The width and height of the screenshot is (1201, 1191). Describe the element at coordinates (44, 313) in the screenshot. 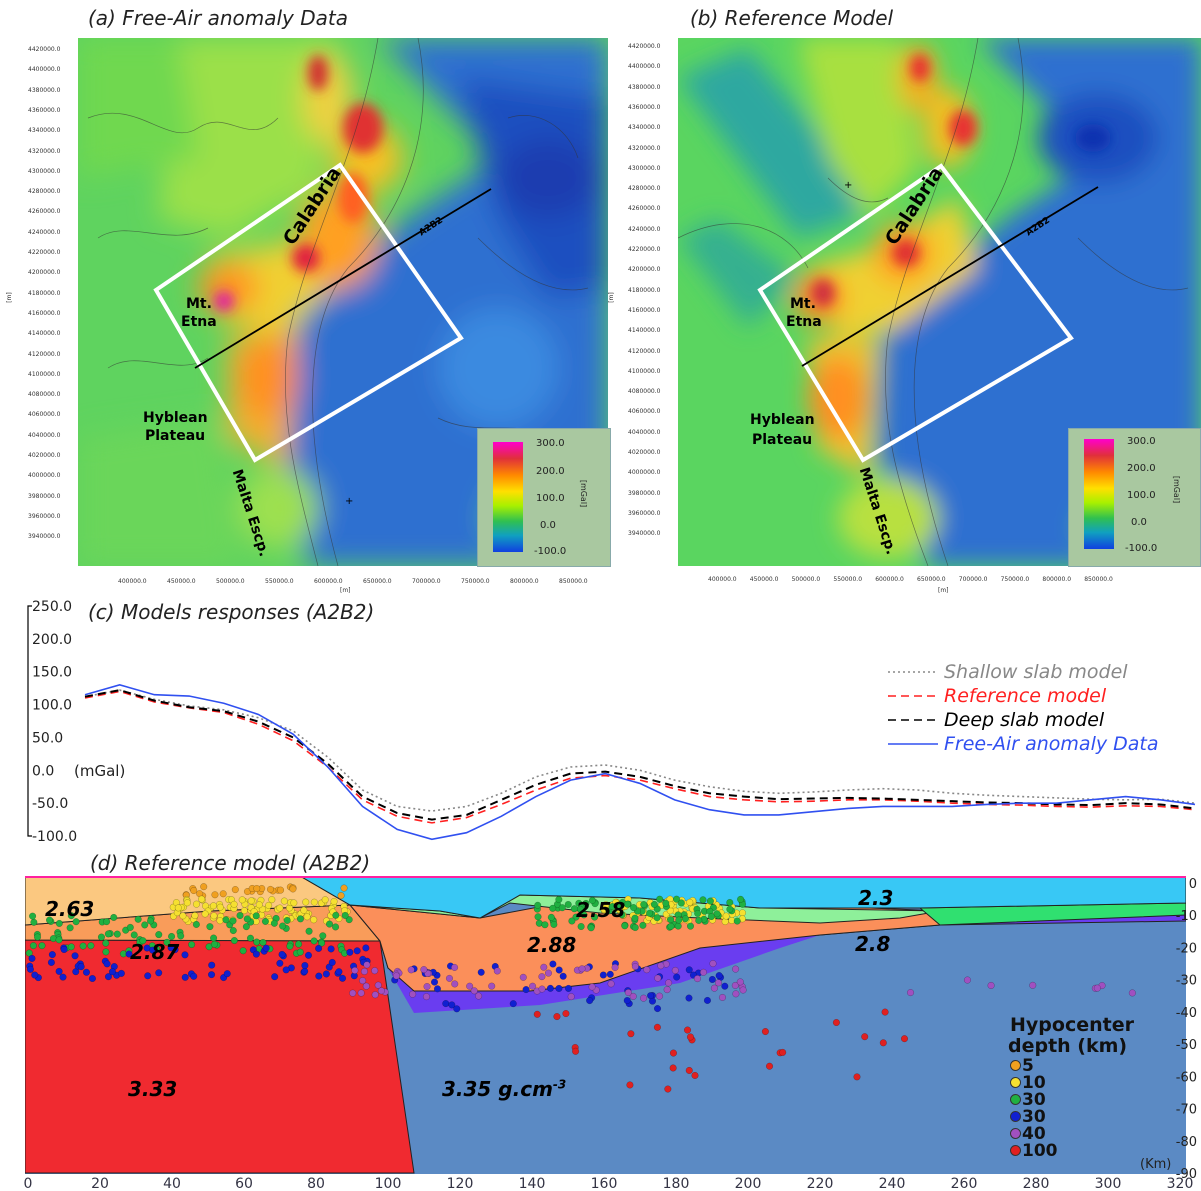

I see `a-y-tick: 4160000.0` at that location.